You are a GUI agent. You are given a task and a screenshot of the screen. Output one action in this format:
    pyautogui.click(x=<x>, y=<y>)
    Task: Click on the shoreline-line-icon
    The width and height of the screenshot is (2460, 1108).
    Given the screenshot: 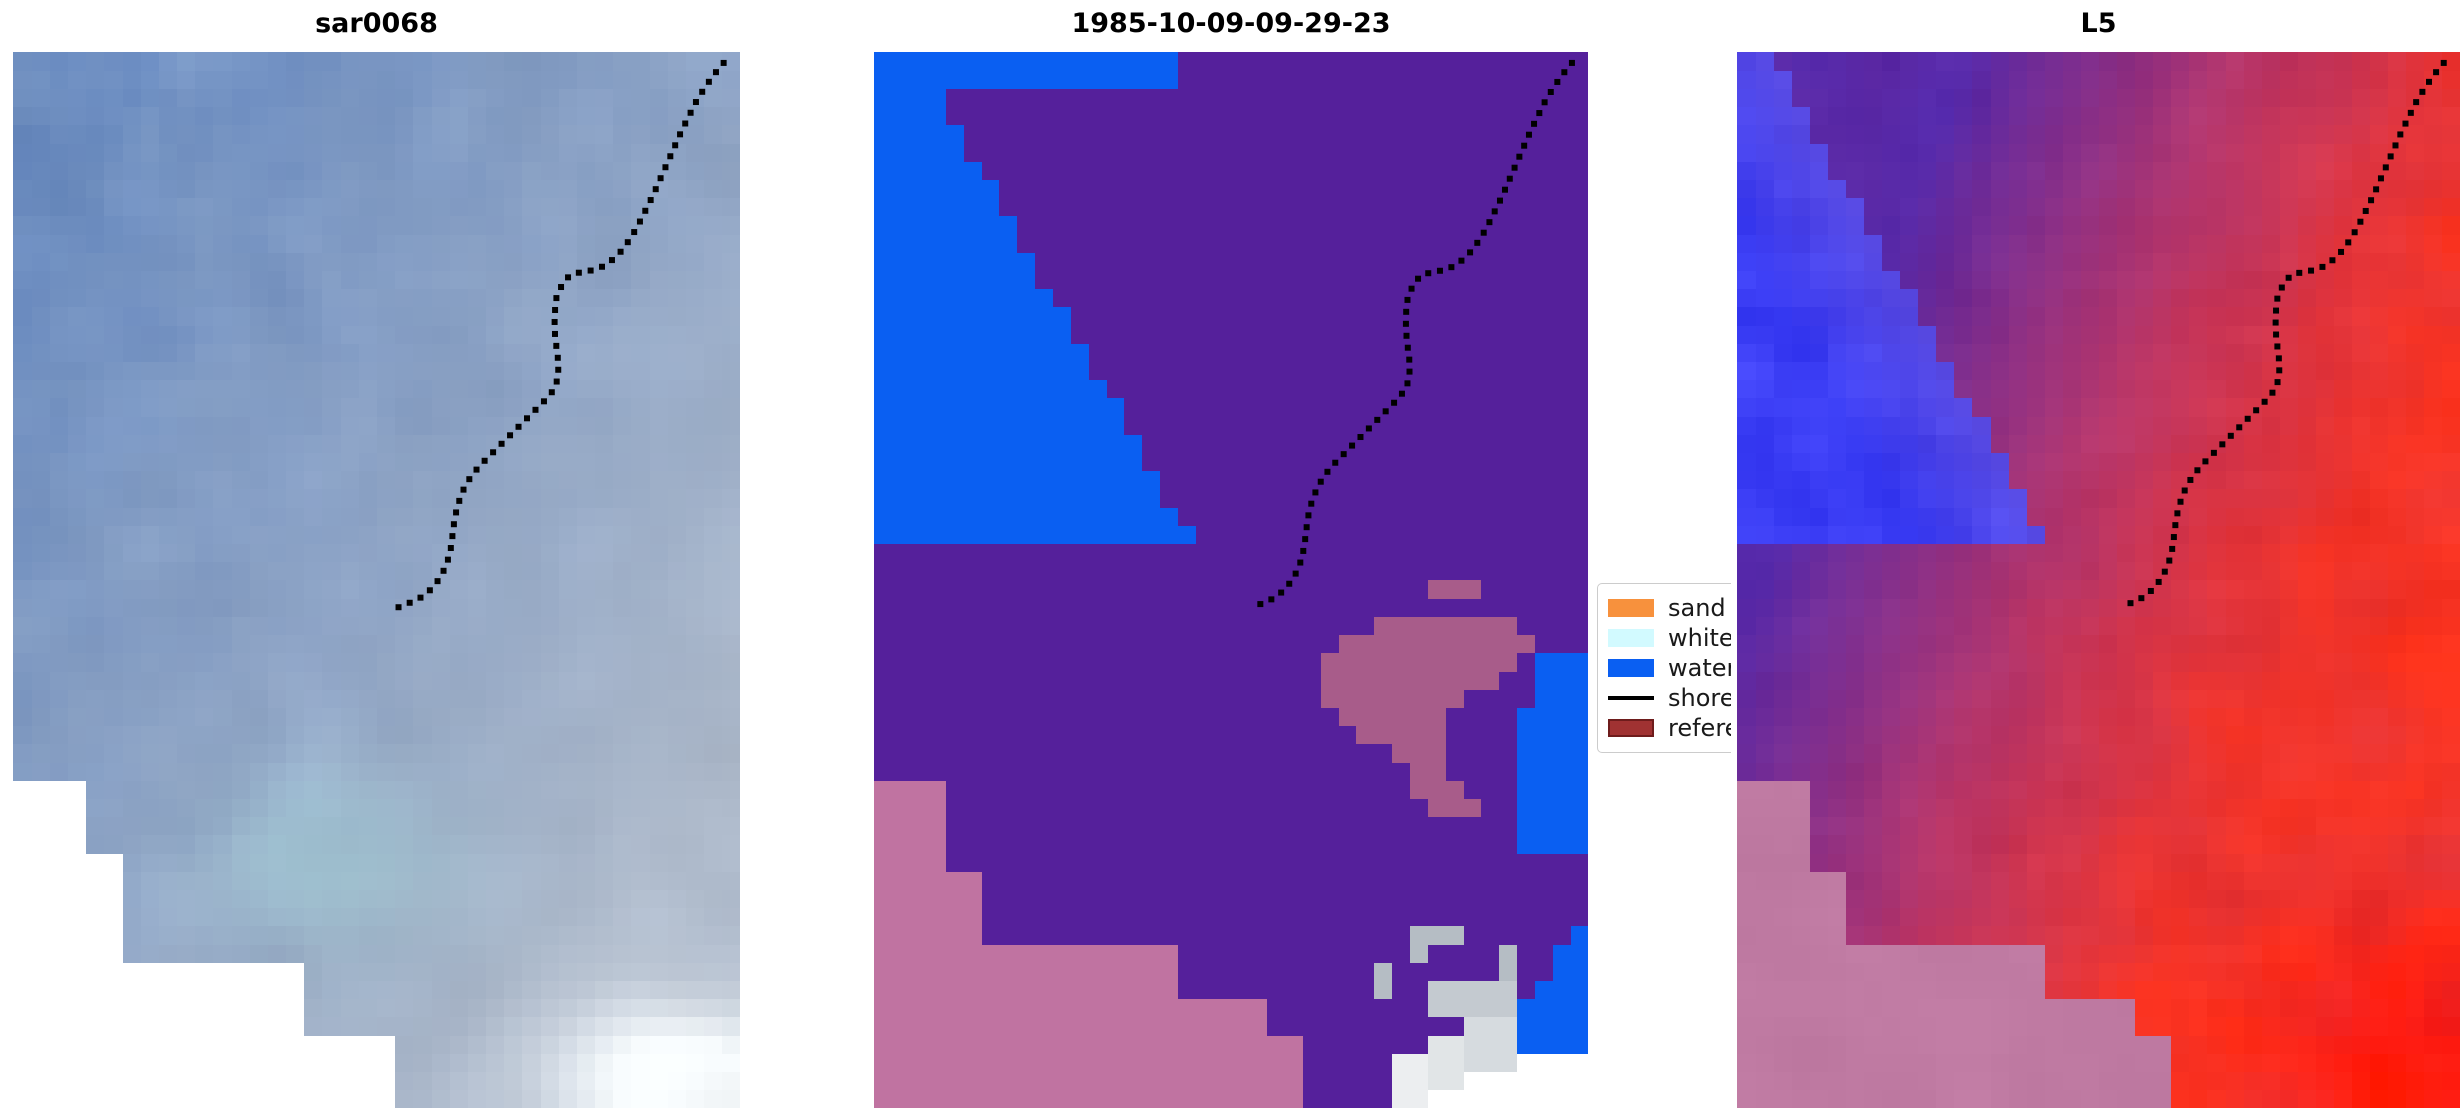 What is the action you would take?
    pyautogui.click(x=1631, y=698)
    